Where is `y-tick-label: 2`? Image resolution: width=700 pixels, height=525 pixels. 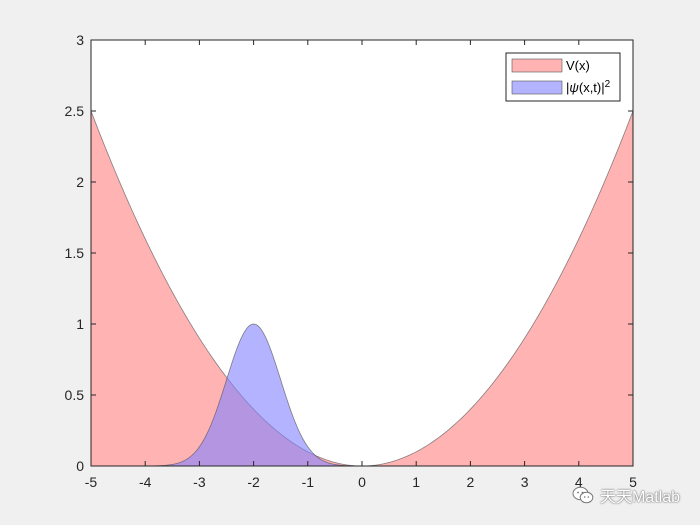 y-tick-label: 2 is located at coordinates (80, 182).